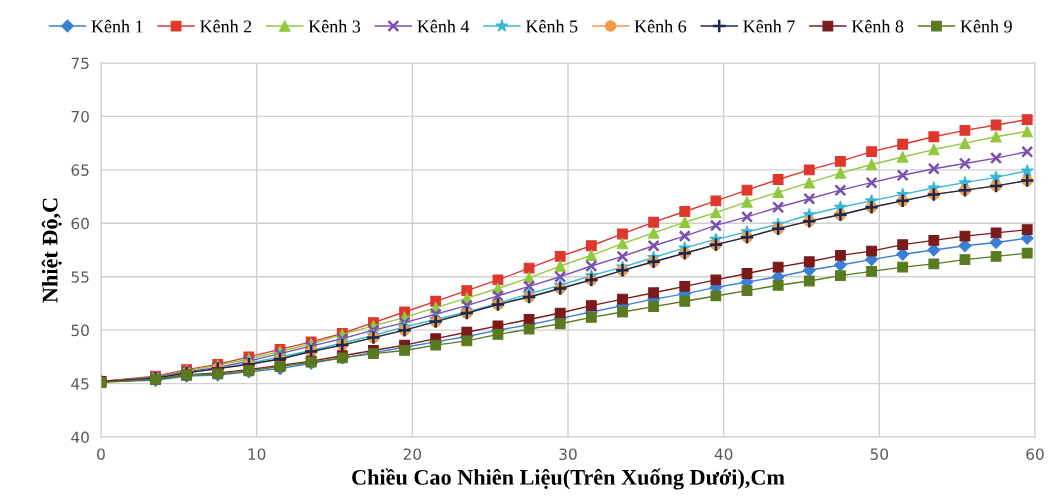 The width and height of the screenshot is (1062, 500). Describe the element at coordinates (412, 454) in the screenshot. I see `x-tick-label: 20` at that location.